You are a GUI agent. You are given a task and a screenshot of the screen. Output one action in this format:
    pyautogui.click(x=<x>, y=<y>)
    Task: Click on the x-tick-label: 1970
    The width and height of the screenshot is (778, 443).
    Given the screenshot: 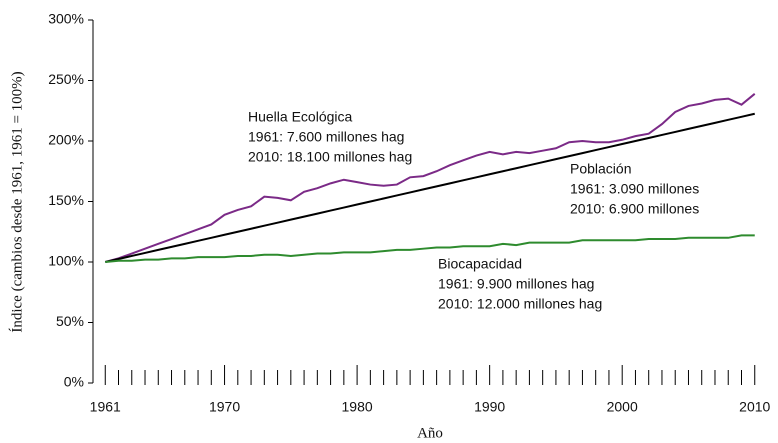 What is the action you would take?
    pyautogui.click(x=224, y=407)
    